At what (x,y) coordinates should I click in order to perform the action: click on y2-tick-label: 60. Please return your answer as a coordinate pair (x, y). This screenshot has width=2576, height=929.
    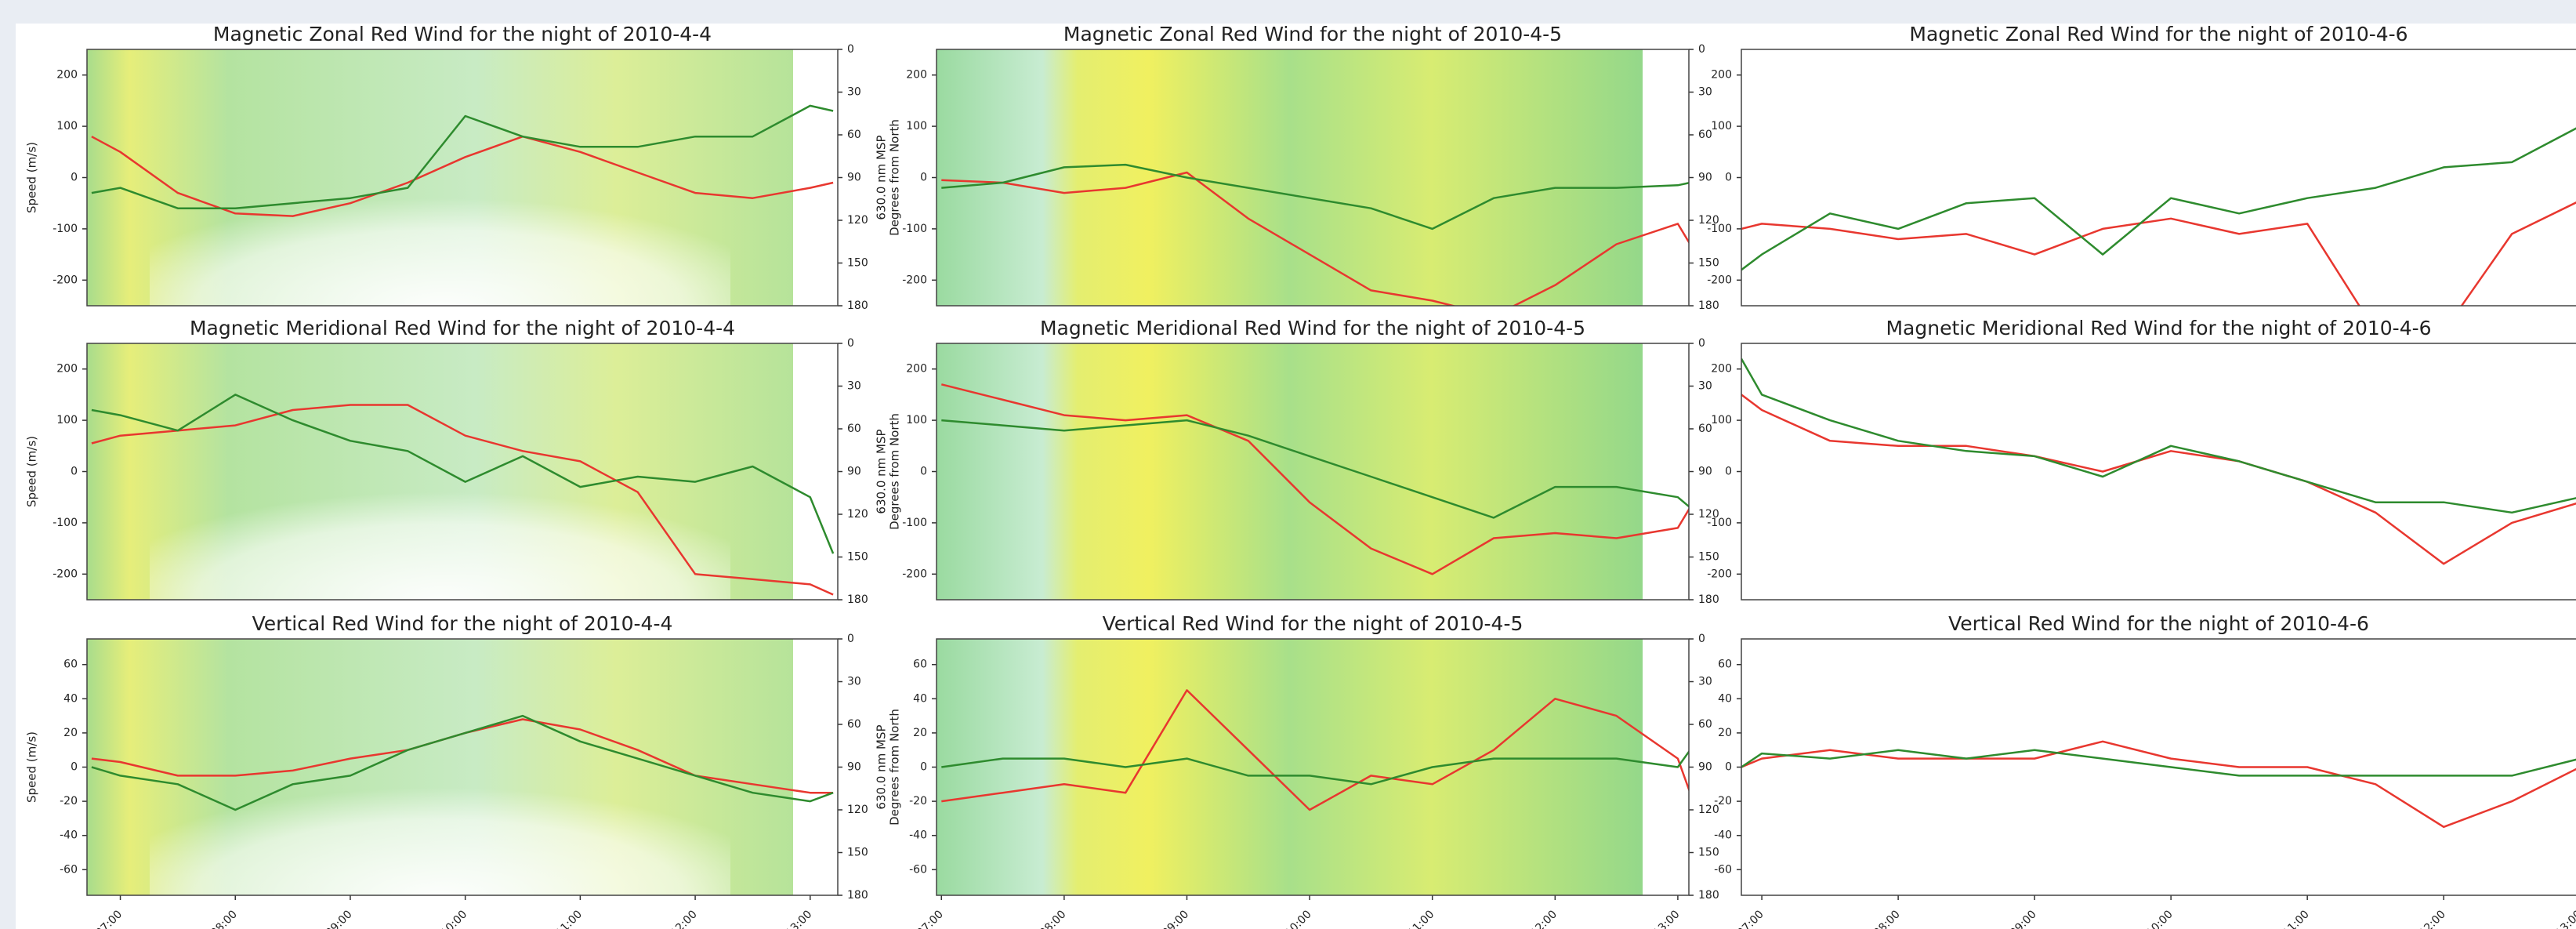
    Looking at the image, I should click on (854, 429).